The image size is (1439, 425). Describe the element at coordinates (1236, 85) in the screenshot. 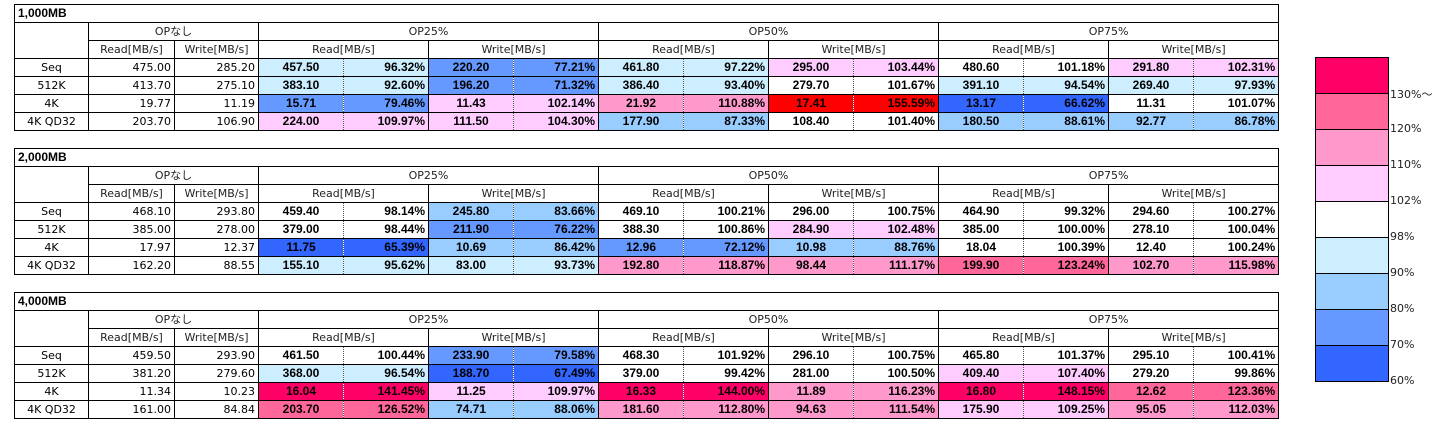

I see `op-write-ratio: 97.93%` at that location.